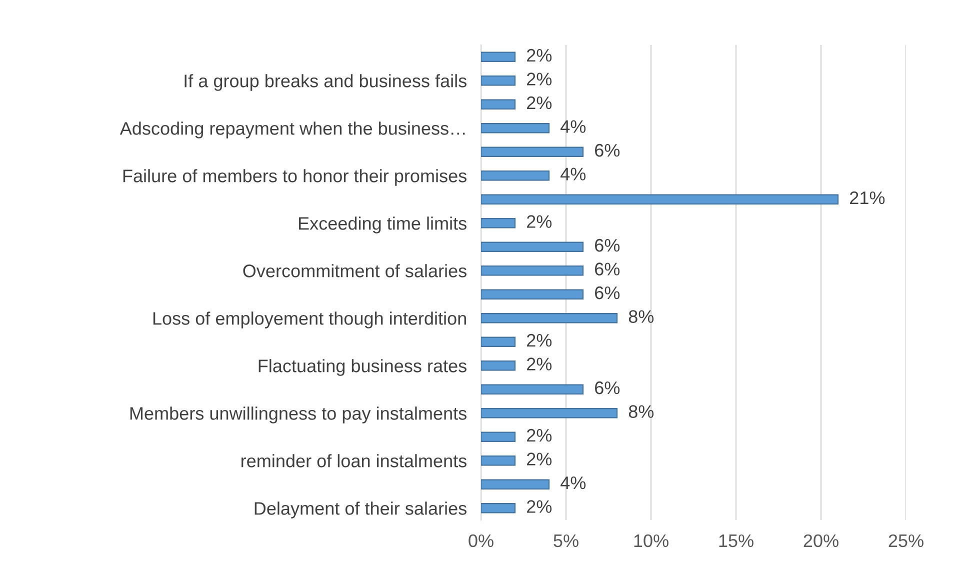 This screenshot has width=959, height=577. What do you see at coordinates (906, 541) in the screenshot?
I see `x-tick-label: 25%` at bounding box center [906, 541].